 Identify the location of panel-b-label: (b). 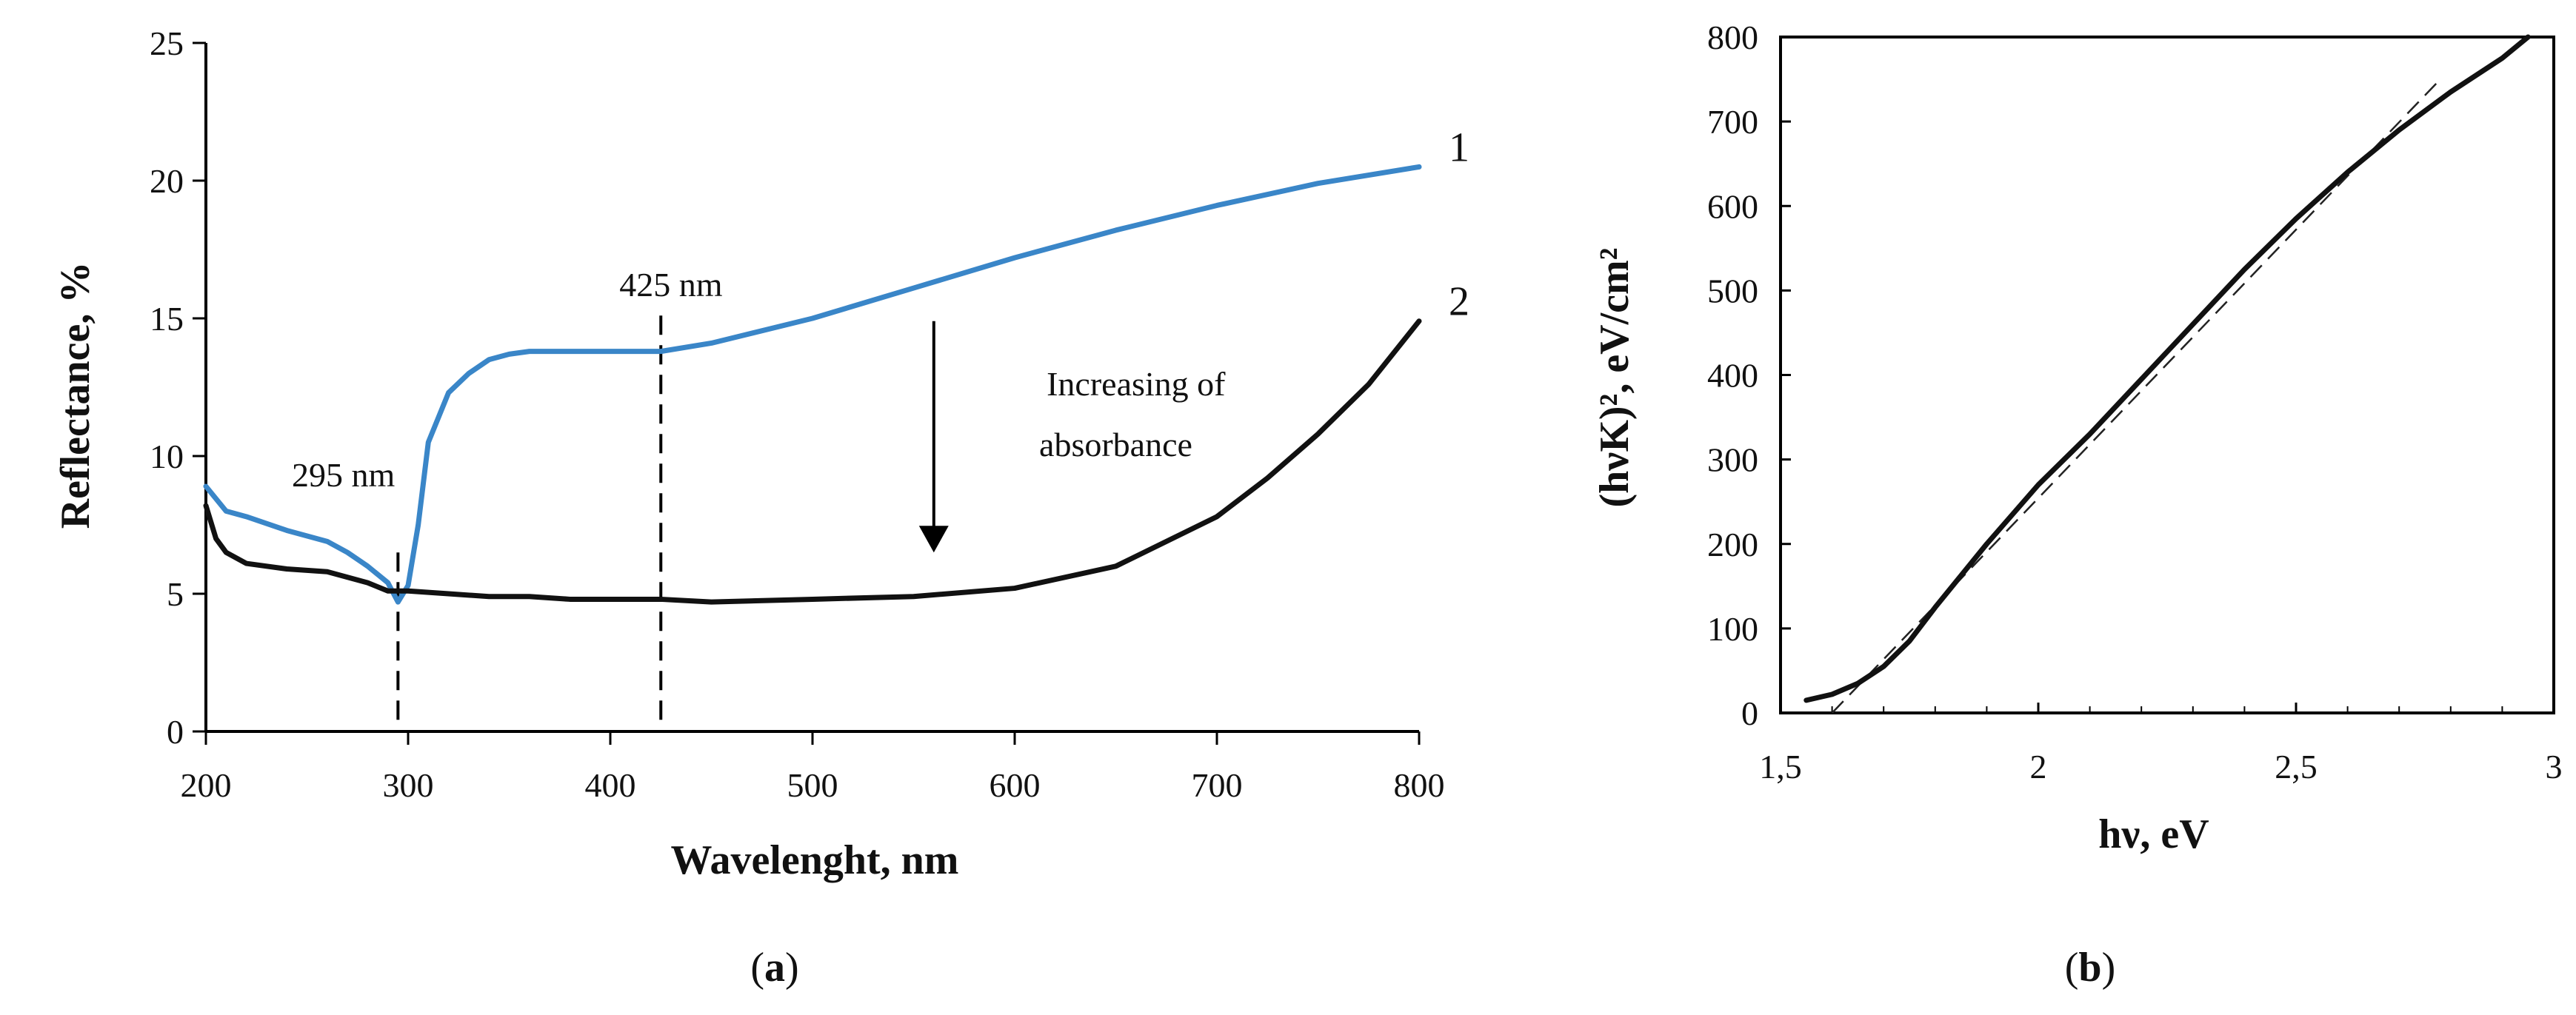
(2090, 968).